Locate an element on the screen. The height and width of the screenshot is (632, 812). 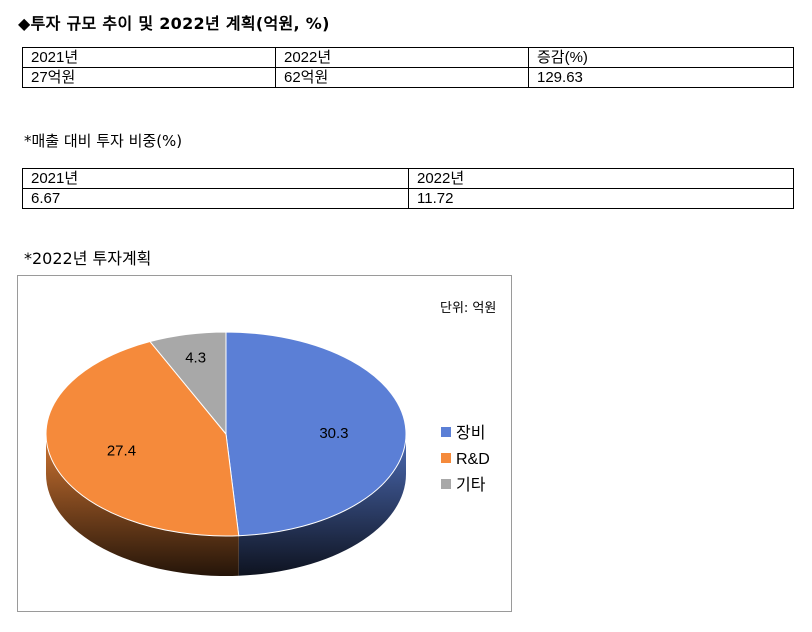
table-cell: 27억원 is located at coordinates (149, 77).